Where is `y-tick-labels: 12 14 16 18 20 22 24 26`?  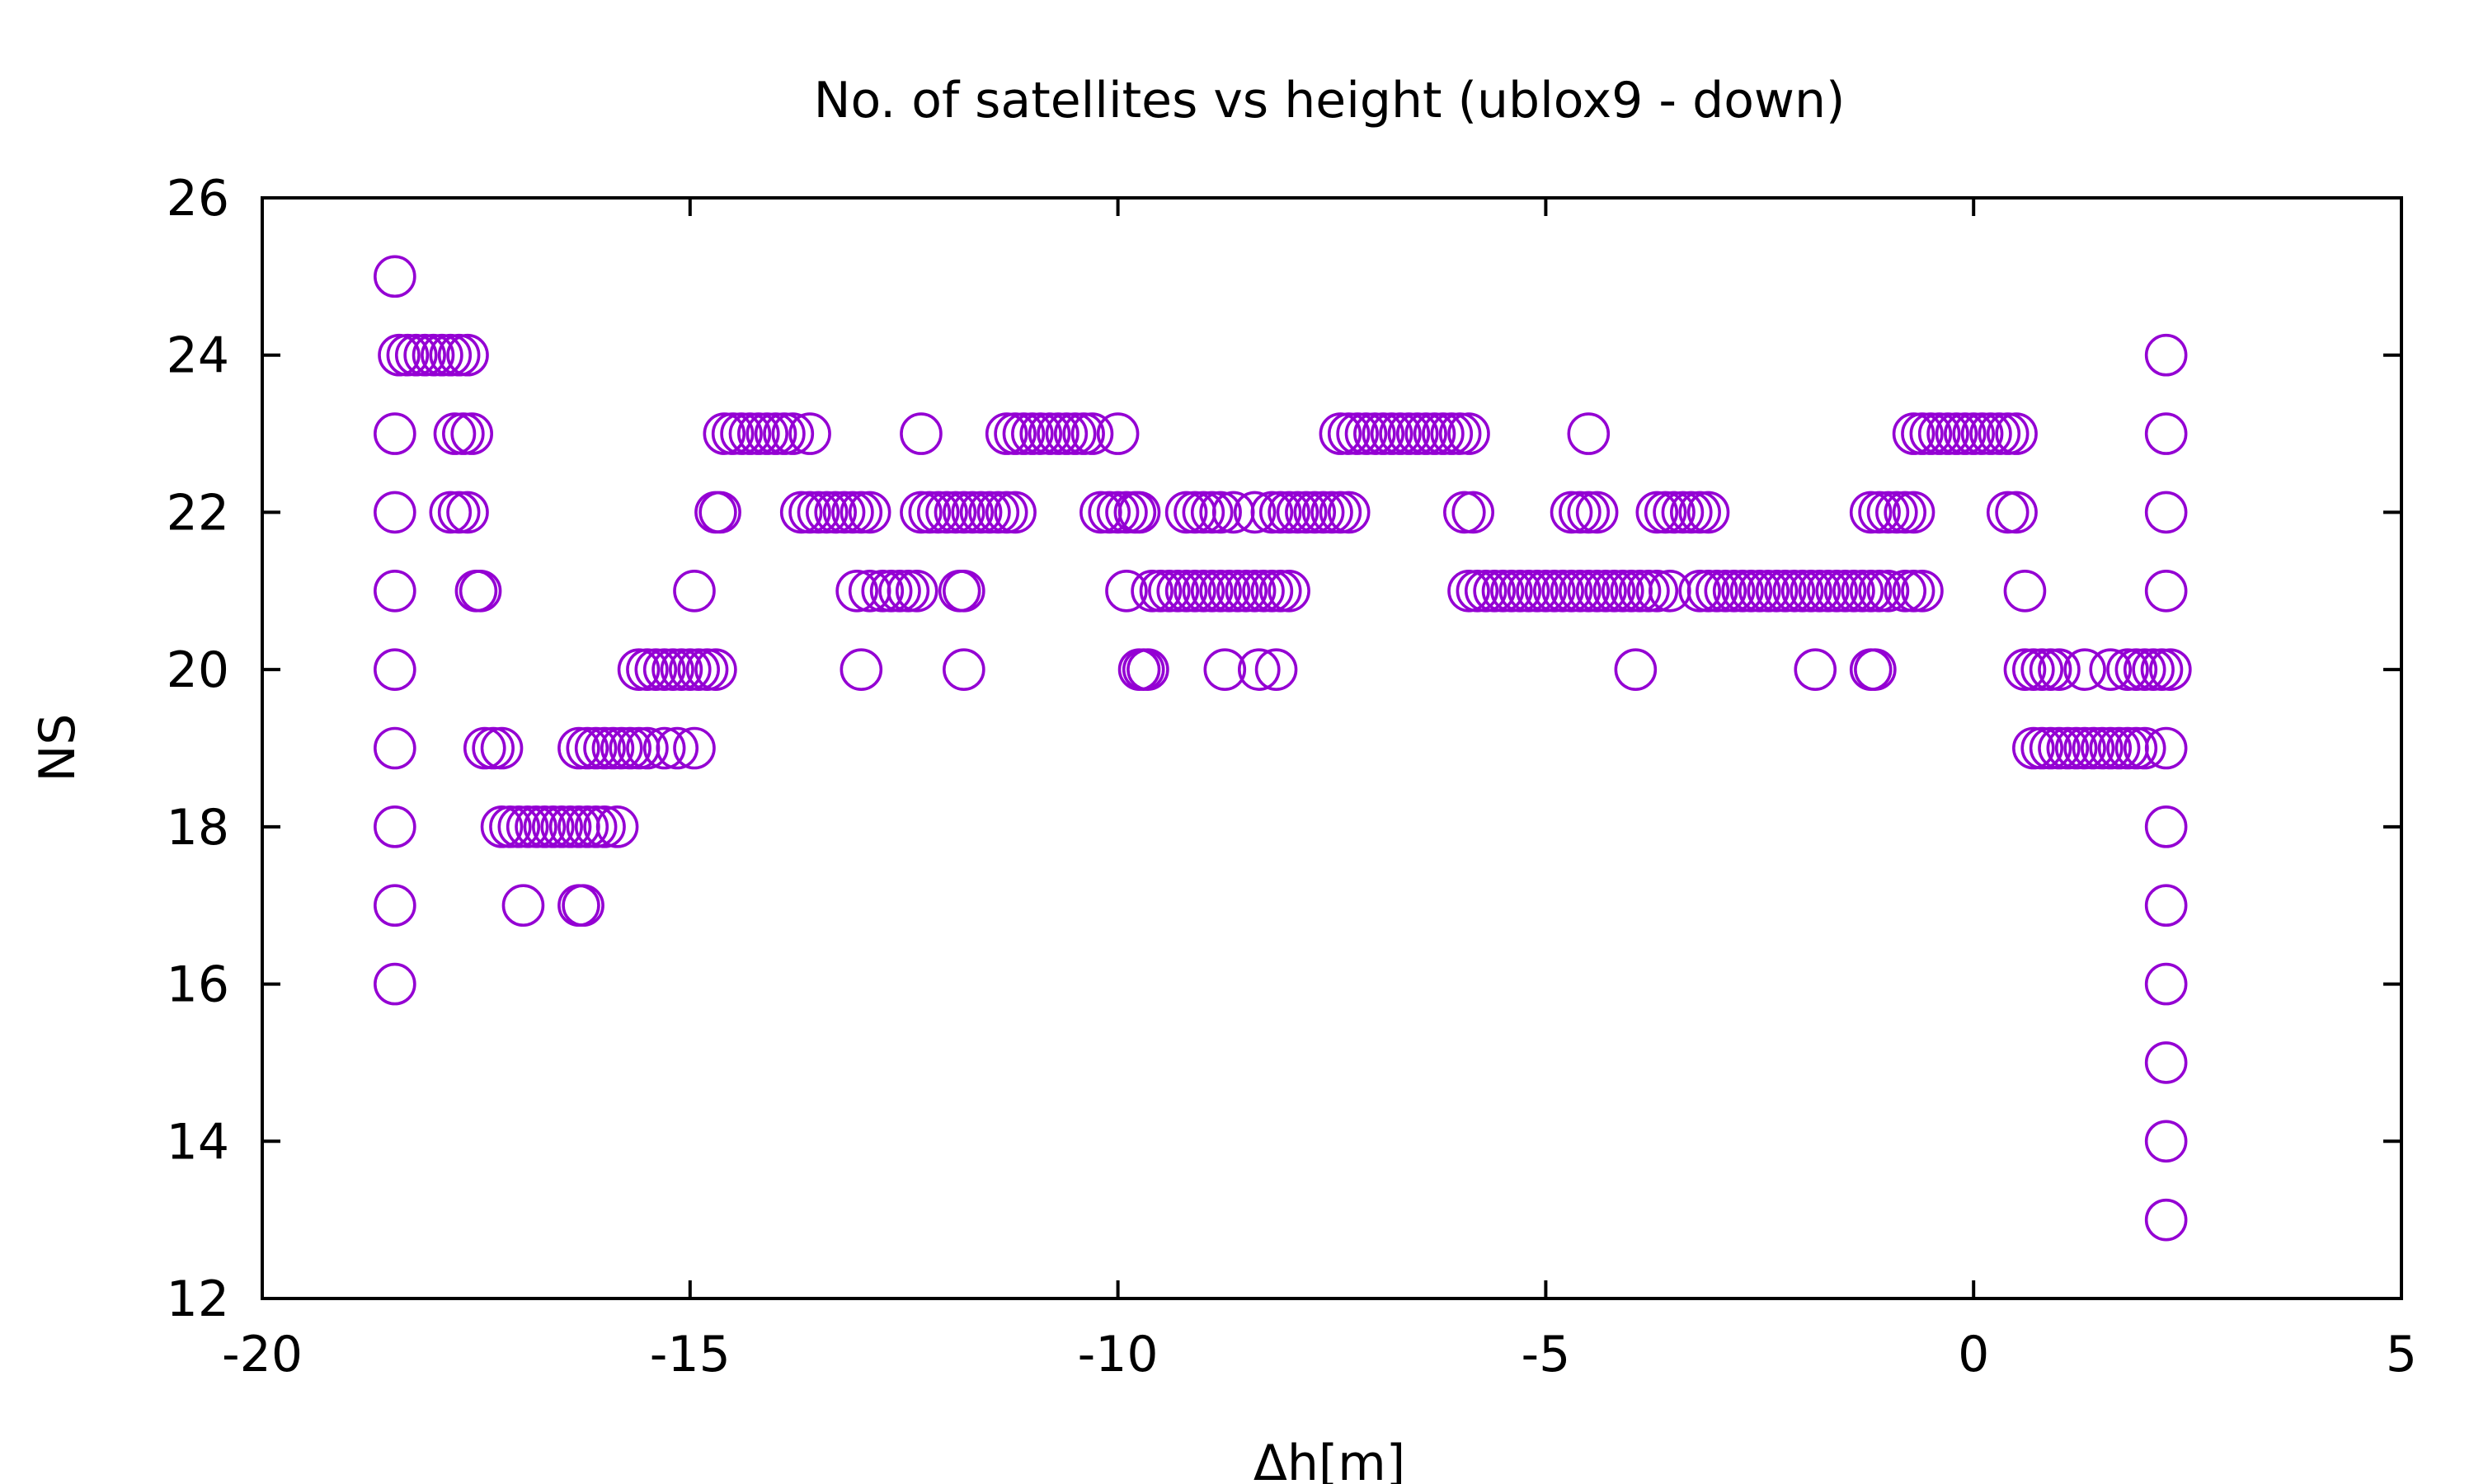
y-tick-labels: 12 14 16 18 20 22 24 26 is located at coordinates (198, 749).